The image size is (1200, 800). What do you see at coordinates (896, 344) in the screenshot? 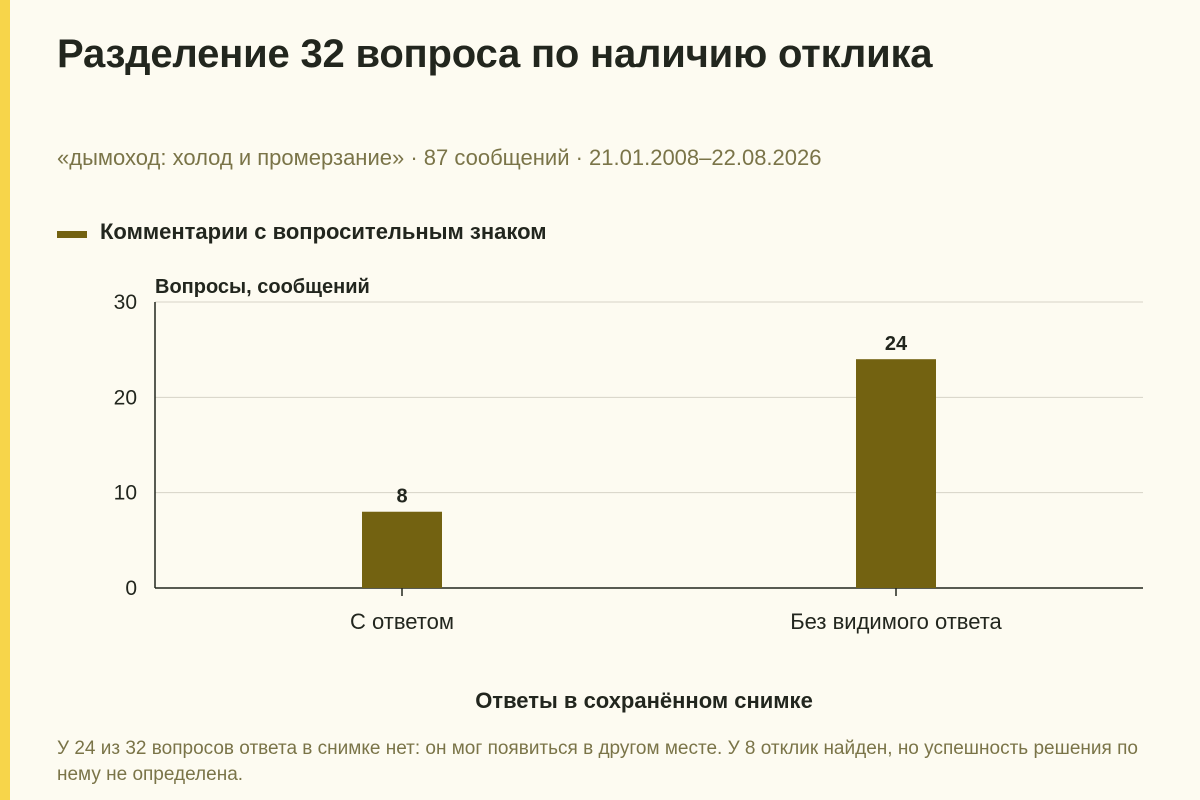
I see `bar-value-label: 24` at bounding box center [896, 344].